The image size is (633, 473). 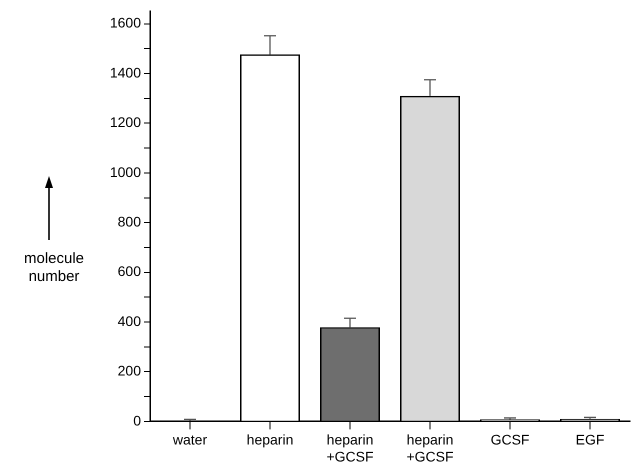 What do you see at coordinates (590, 440) in the screenshot?
I see `x-tick-label: EGF` at bounding box center [590, 440].